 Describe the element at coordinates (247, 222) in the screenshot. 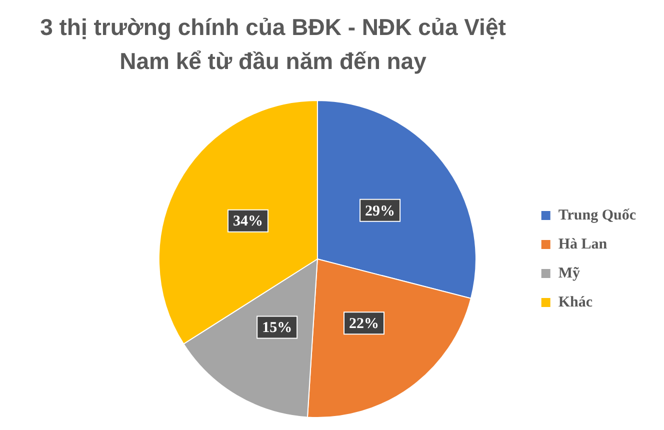

I see `data-label: 34%` at that location.